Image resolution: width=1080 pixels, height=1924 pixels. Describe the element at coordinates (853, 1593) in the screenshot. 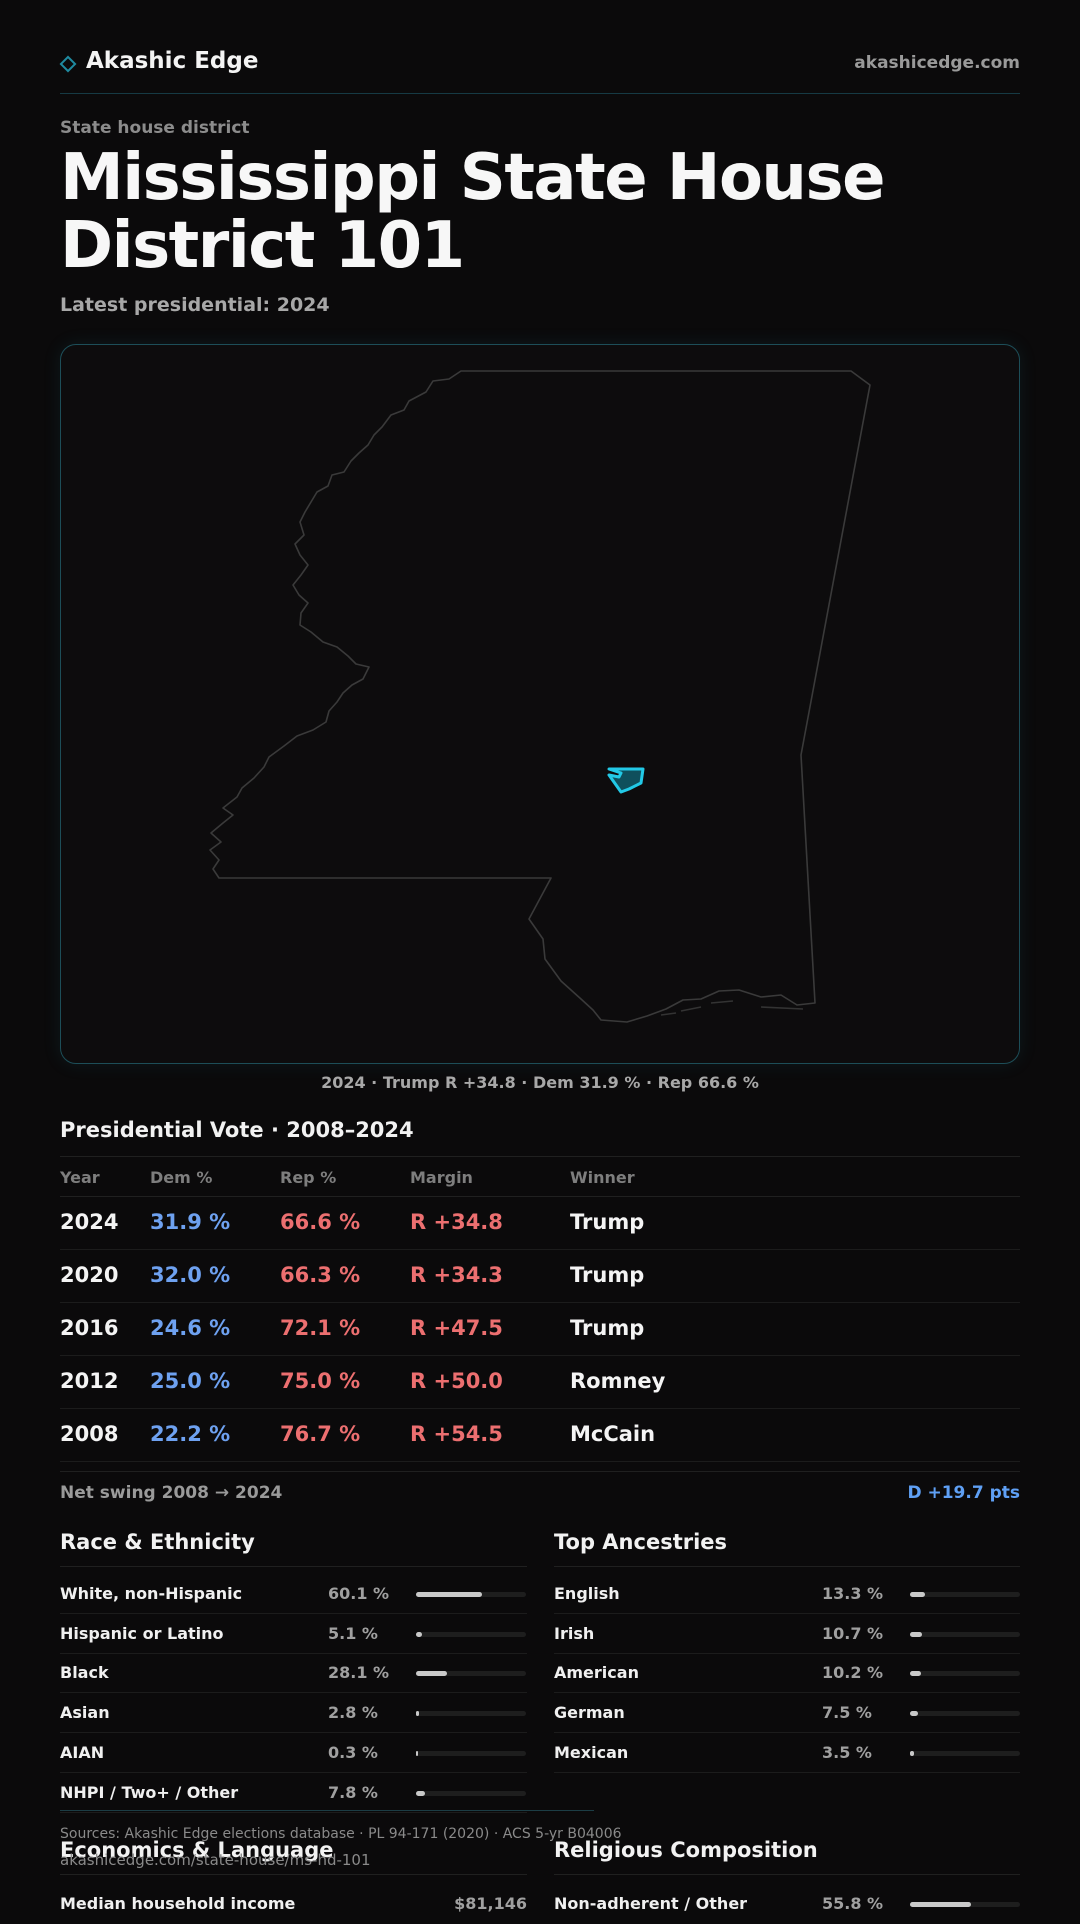

I see `ancestry-value: 13.3 %` at that location.